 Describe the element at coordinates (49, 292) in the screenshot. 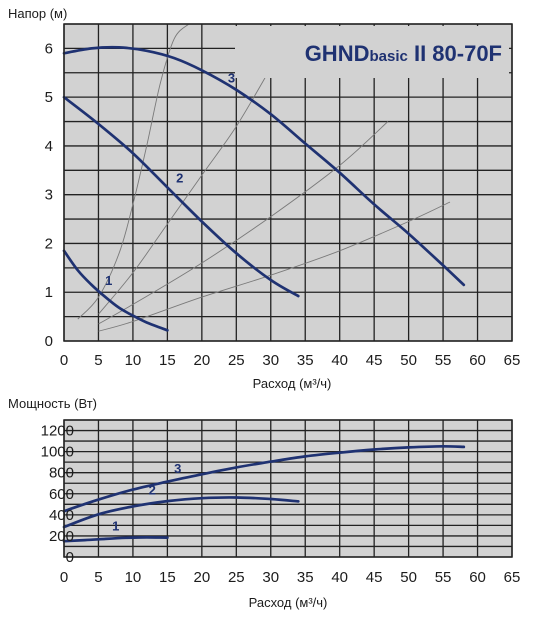

I see `y-tick-label: 1` at that location.